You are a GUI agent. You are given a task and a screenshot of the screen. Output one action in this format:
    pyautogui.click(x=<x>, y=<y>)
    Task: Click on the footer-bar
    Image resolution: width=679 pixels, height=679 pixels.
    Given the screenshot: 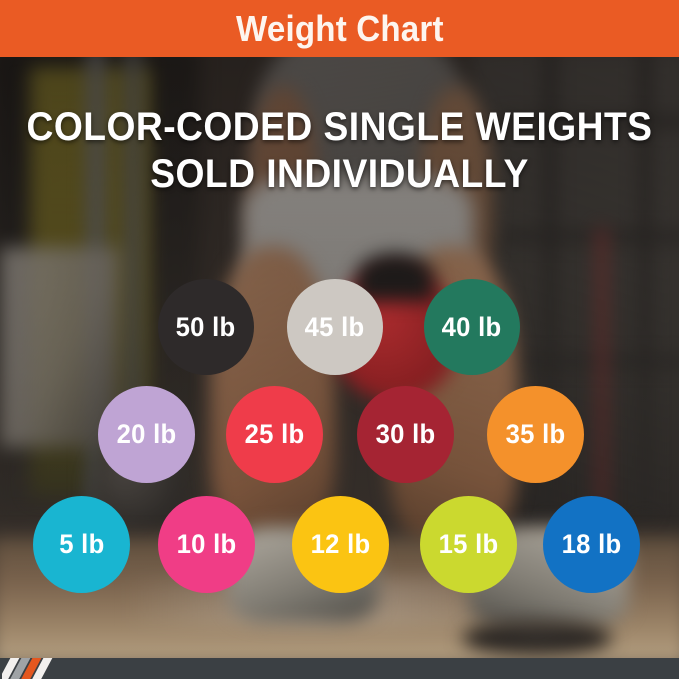 What is the action you would take?
    pyautogui.click(x=339, y=668)
    